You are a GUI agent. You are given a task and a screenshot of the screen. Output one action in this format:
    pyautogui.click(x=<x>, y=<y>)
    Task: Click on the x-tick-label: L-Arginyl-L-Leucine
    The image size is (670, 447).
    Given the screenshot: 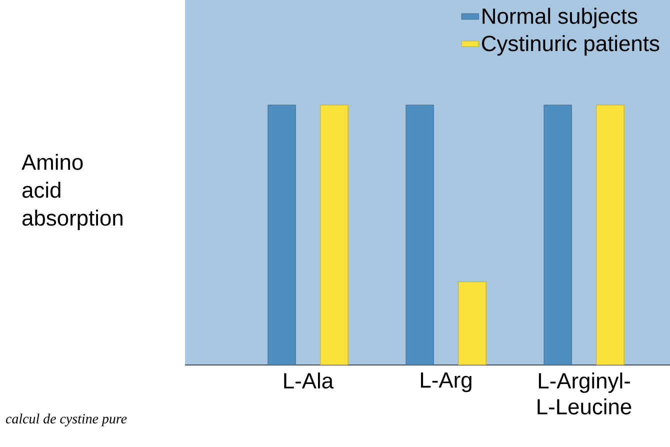 What is the action you would take?
    pyautogui.click(x=585, y=393)
    